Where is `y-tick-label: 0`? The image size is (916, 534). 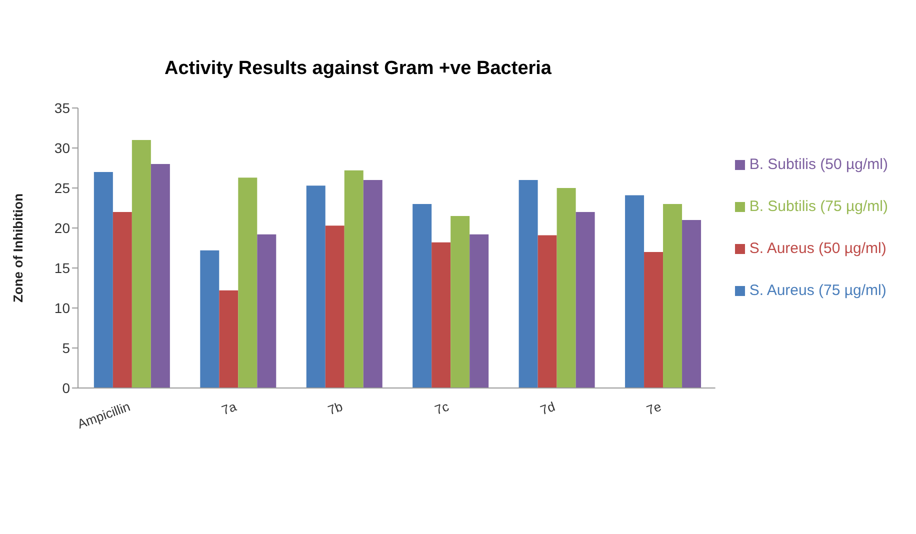 y-tick-label: 0 is located at coordinates (66, 388).